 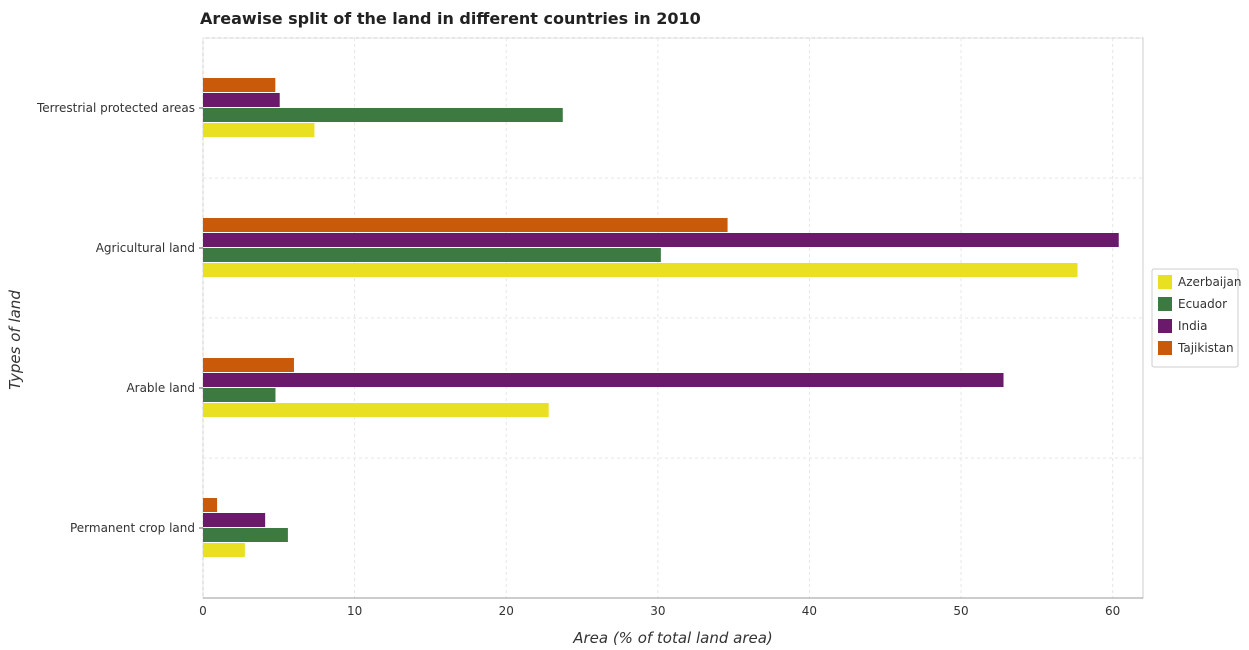 I want to click on legend: Azerbaijan Ecuador India Tajikistan, so click(x=1196, y=318).